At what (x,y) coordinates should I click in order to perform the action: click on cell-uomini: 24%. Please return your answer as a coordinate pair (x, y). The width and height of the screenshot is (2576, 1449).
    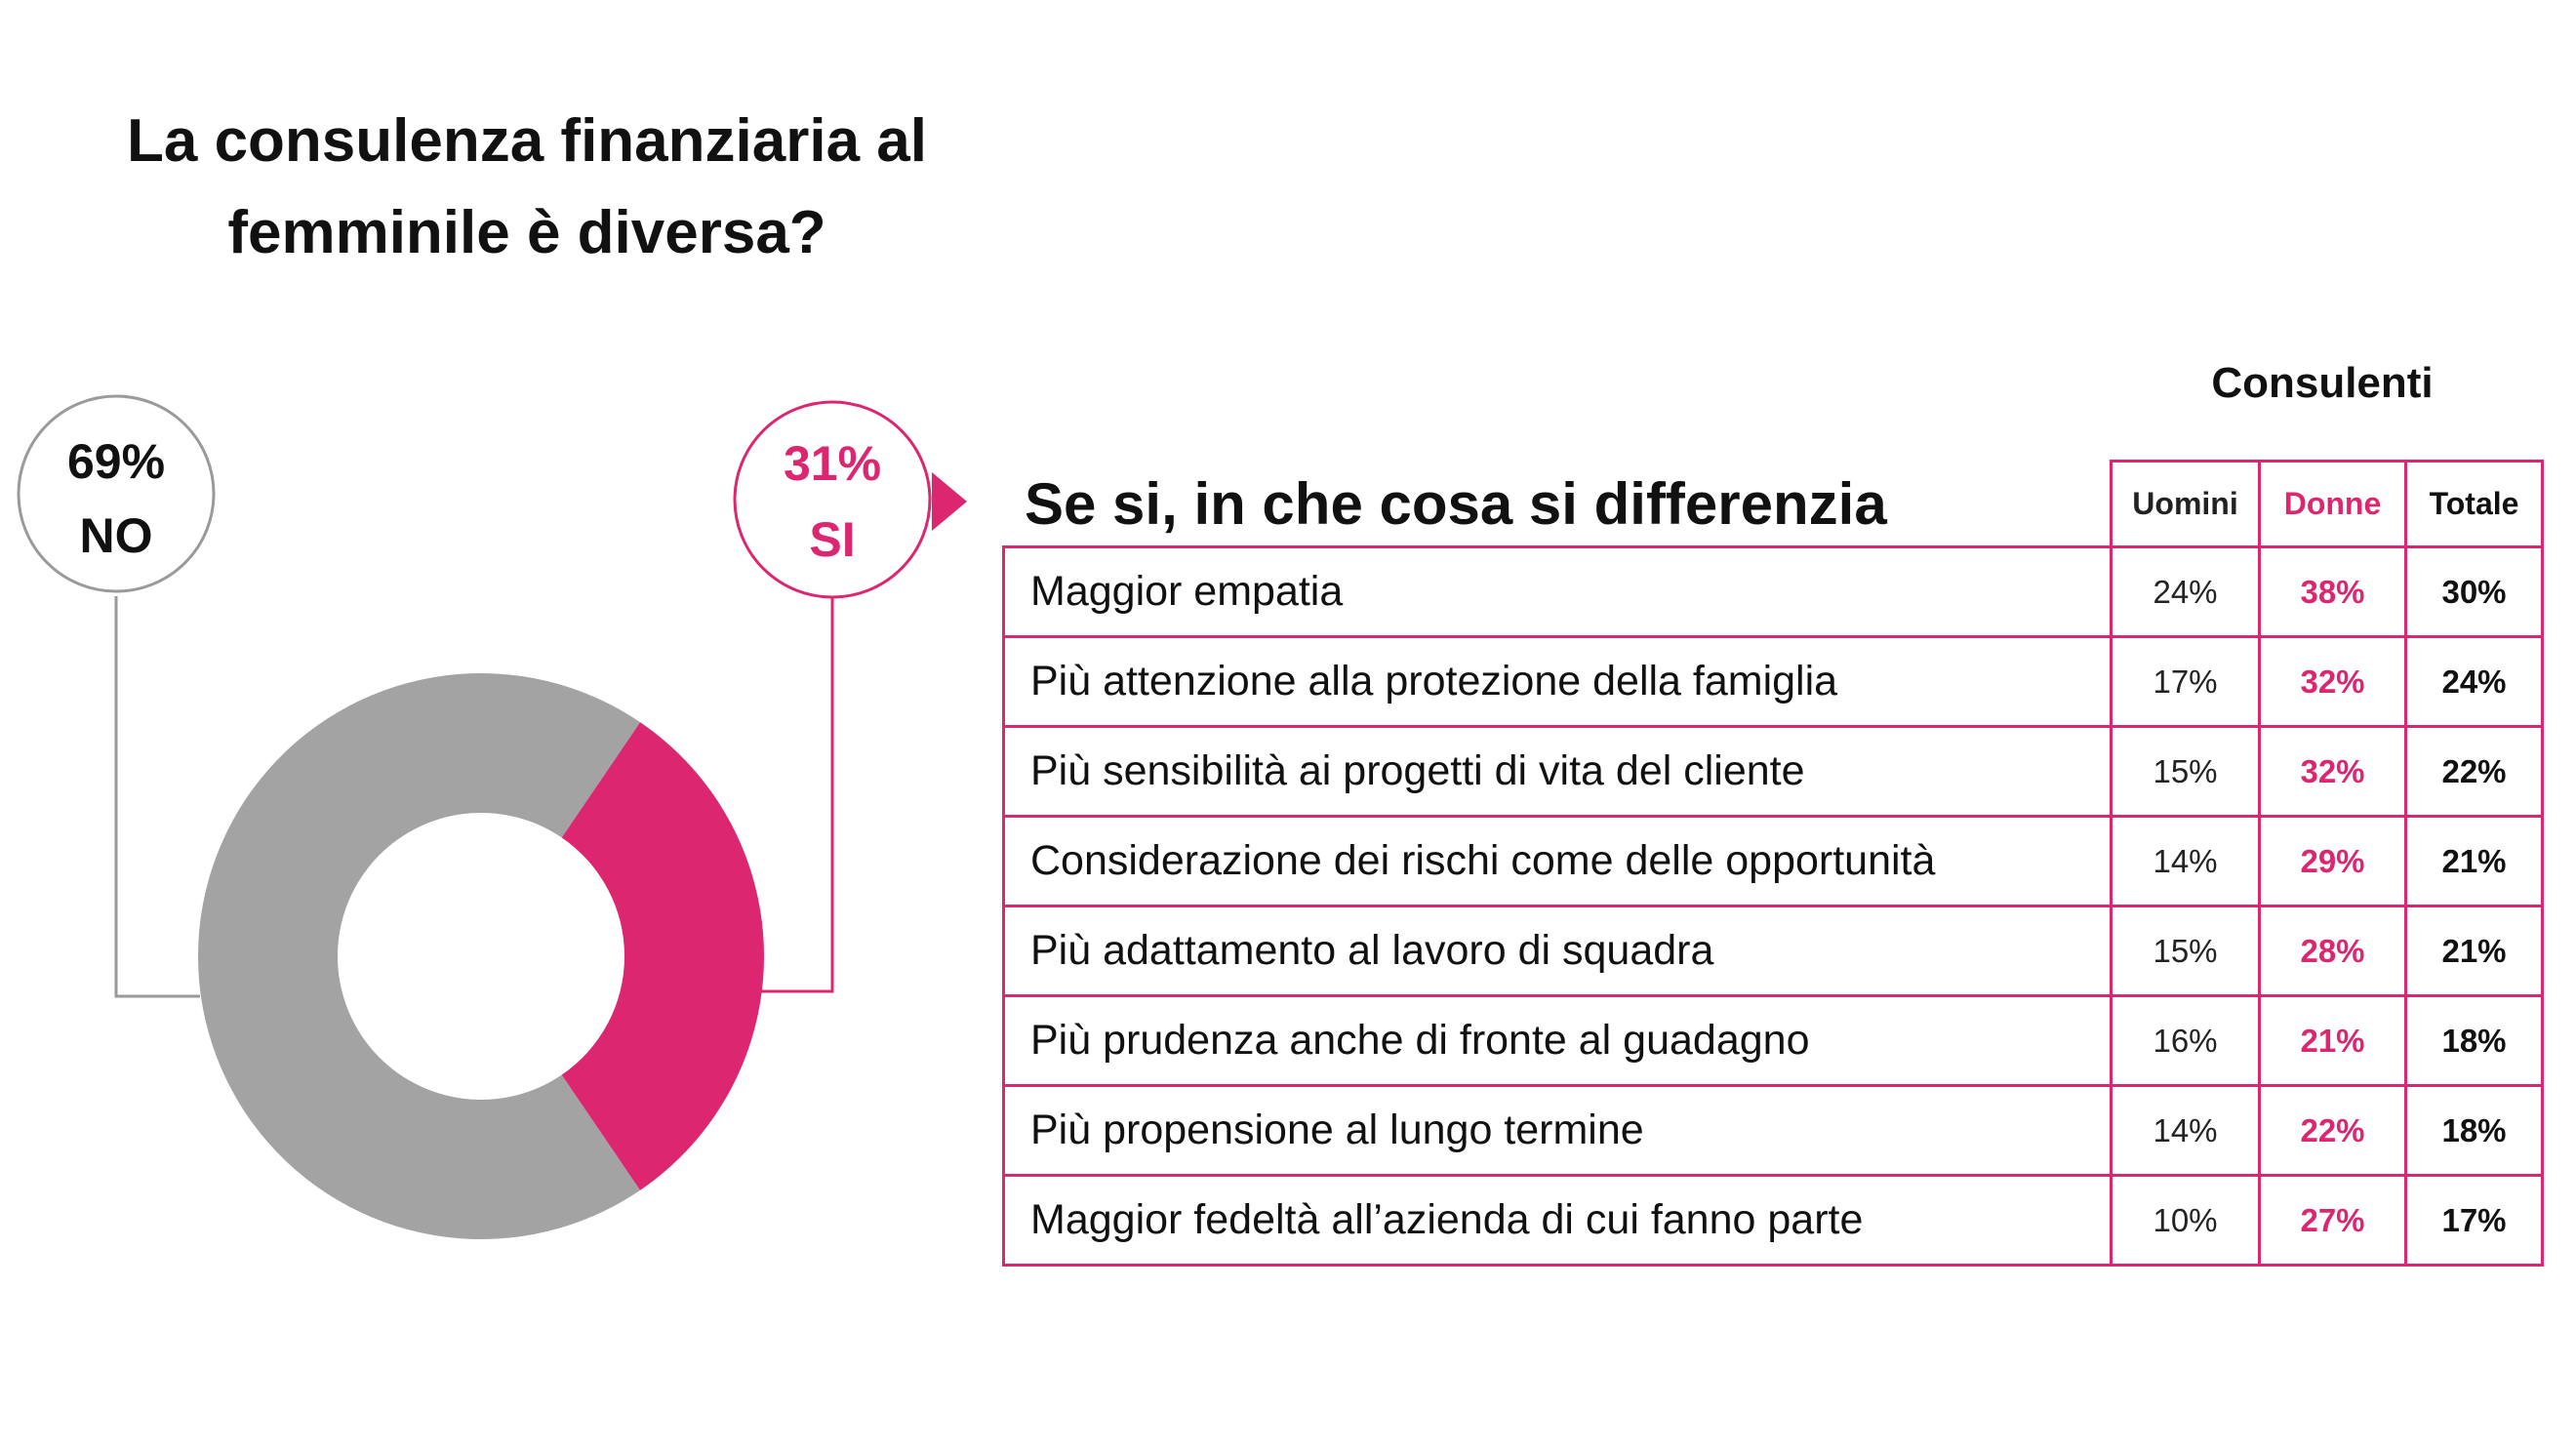
    Looking at the image, I should click on (2185, 591).